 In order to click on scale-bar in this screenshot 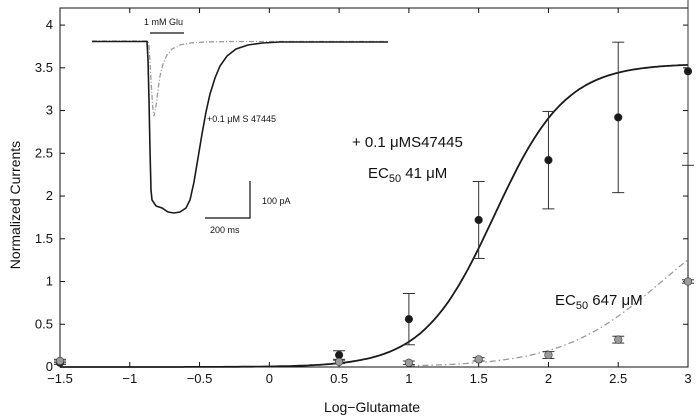, I will do `click(228, 200)`.